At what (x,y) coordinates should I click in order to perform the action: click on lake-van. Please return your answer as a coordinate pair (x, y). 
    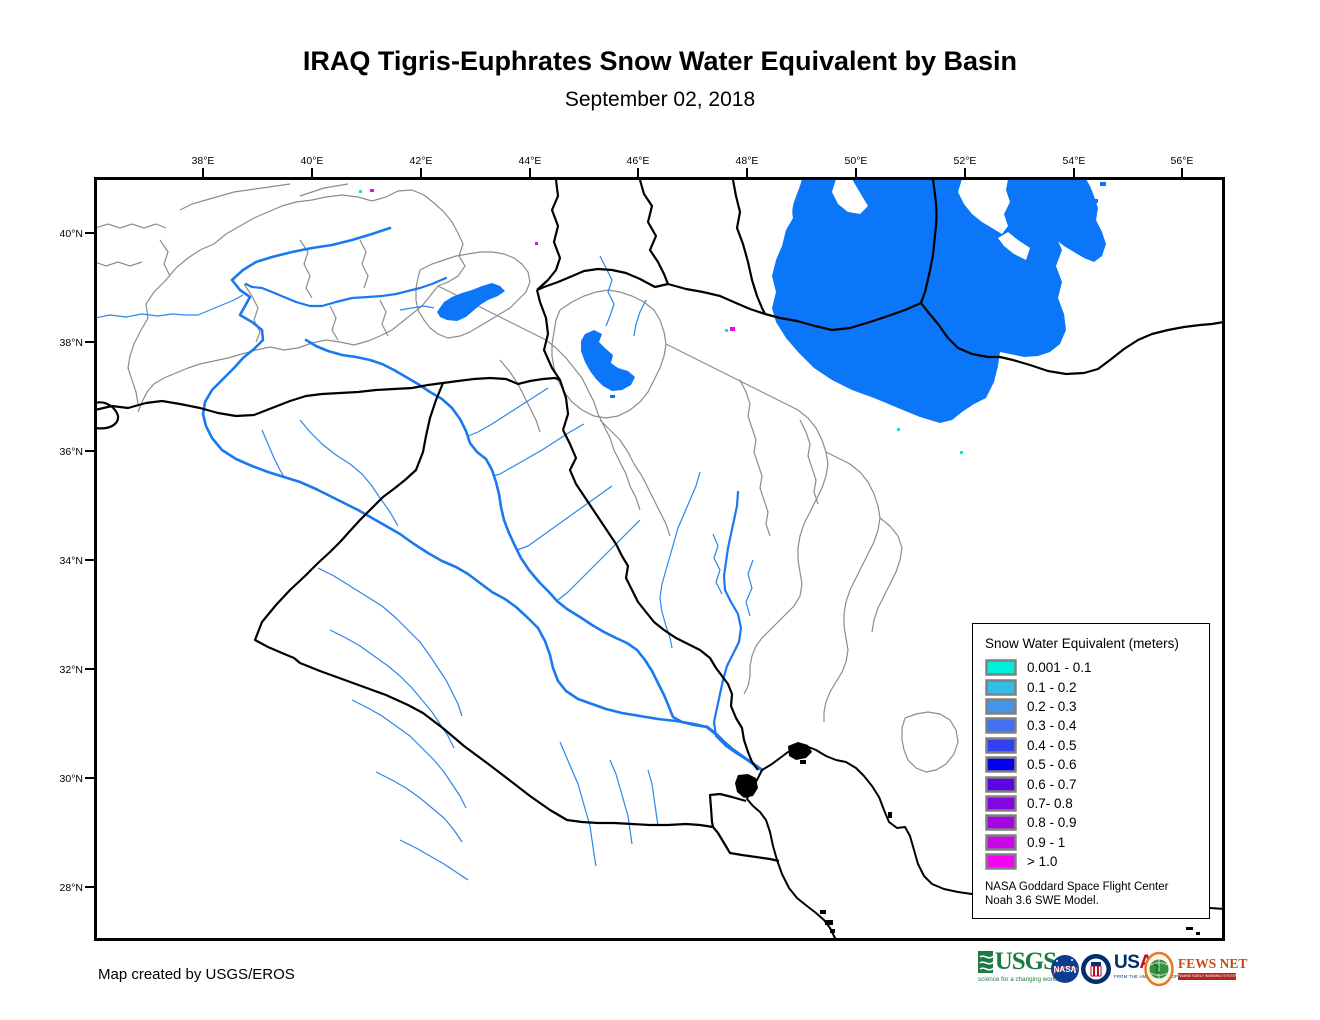
    Looking at the image, I should click on (471, 302).